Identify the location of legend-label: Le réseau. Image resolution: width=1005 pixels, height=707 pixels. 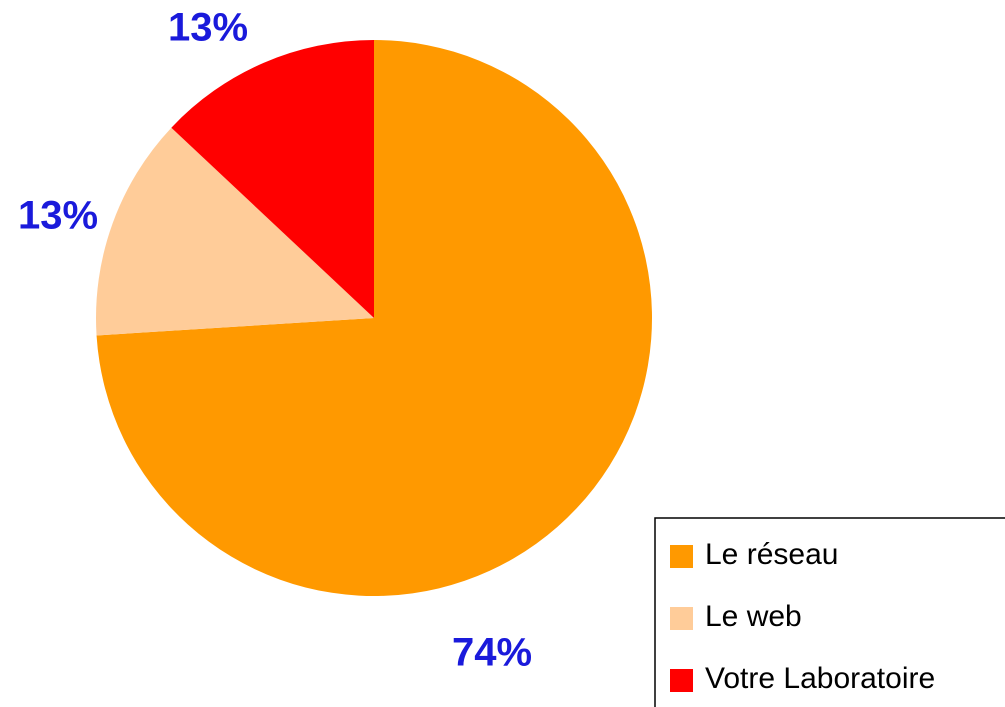
(771, 554).